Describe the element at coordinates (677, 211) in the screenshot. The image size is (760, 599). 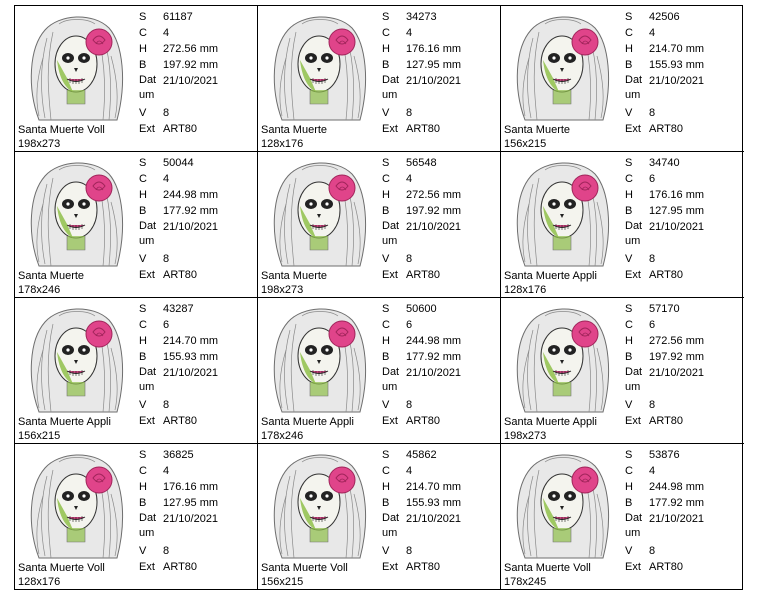
I see `width-value: 127.95 mm` at that location.